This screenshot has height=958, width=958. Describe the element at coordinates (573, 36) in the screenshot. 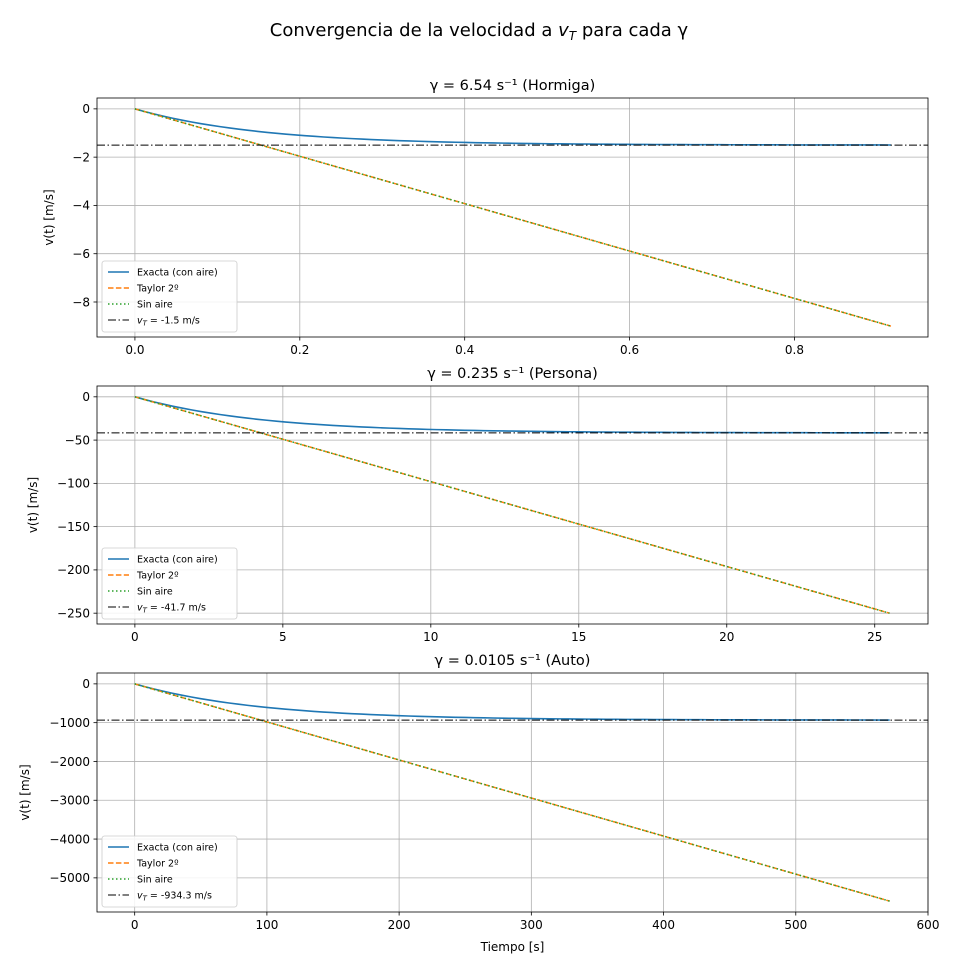

I see `suptitle-sub: T` at that location.